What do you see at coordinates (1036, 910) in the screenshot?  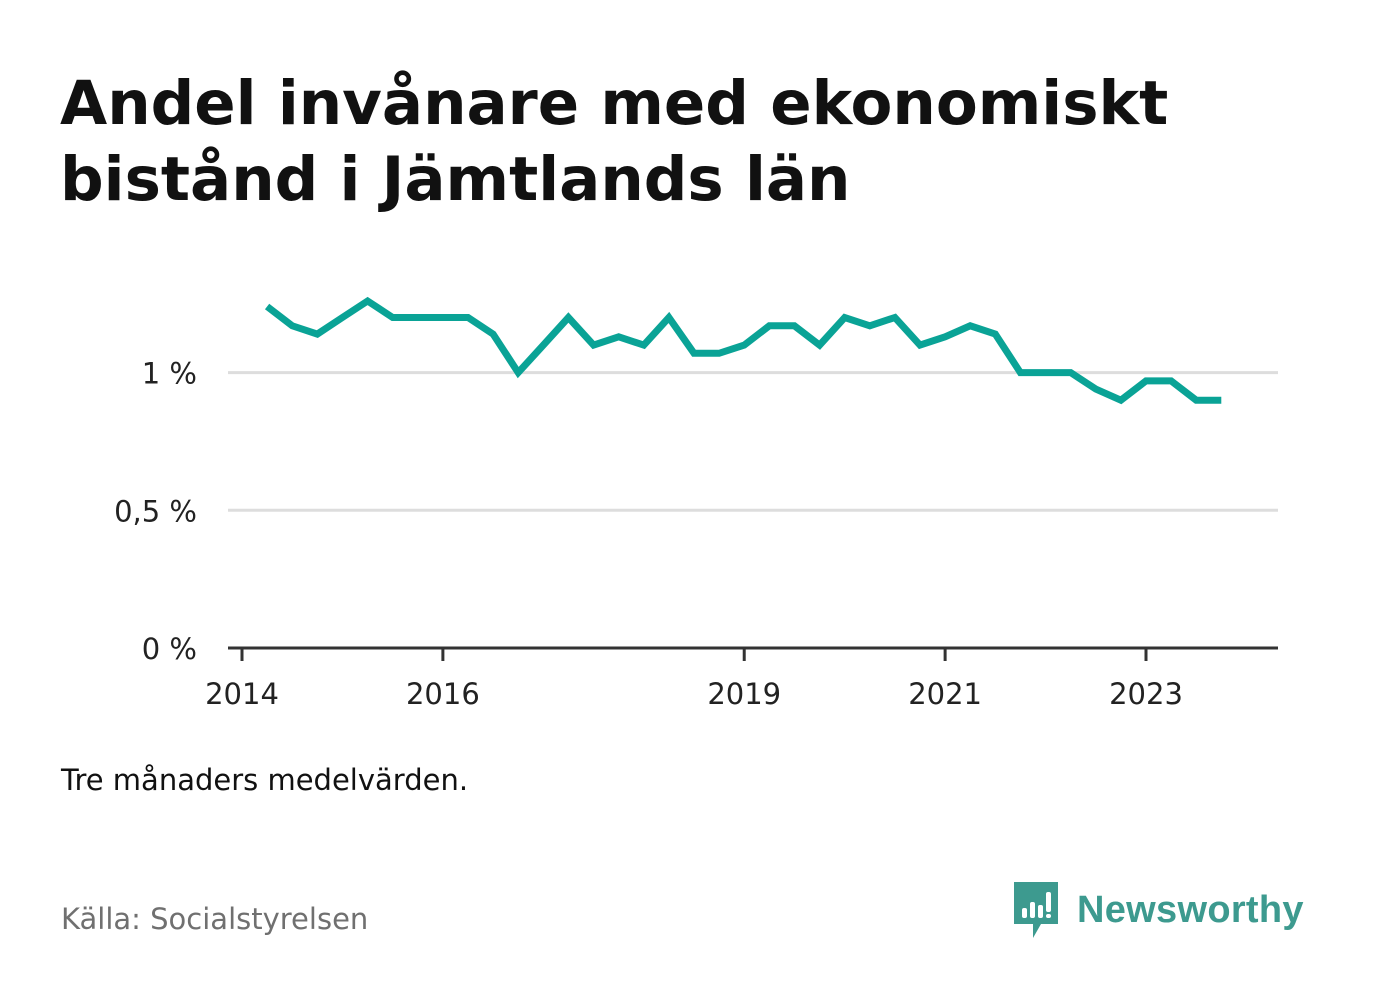 I see `newsworthy-chart-bubble-icon` at bounding box center [1036, 910].